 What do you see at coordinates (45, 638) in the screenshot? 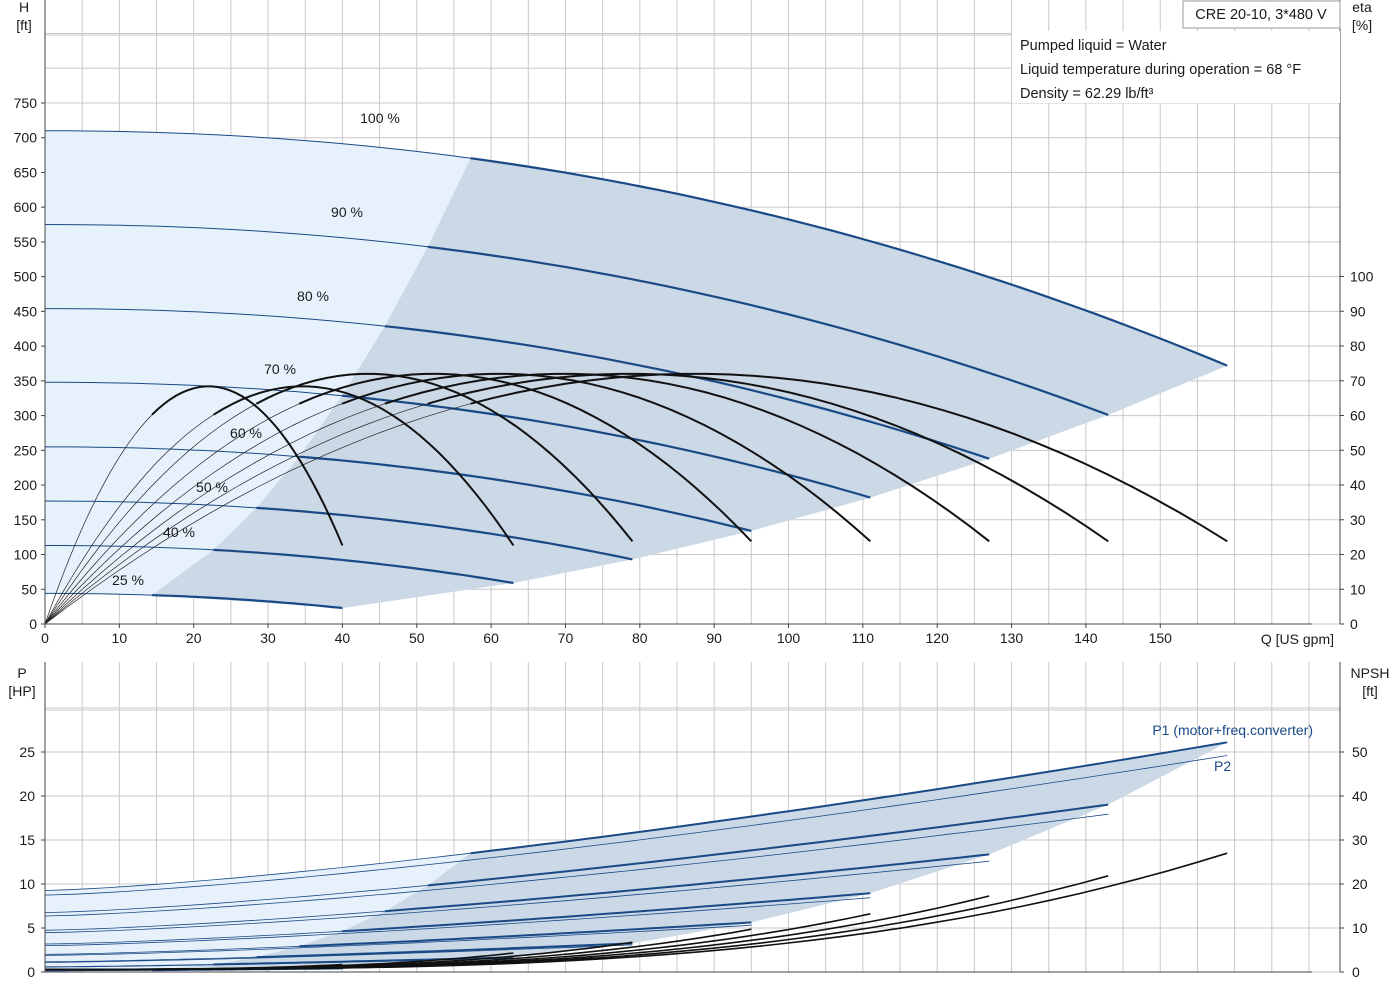
I see `flow-tick-label: 0` at bounding box center [45, 638].